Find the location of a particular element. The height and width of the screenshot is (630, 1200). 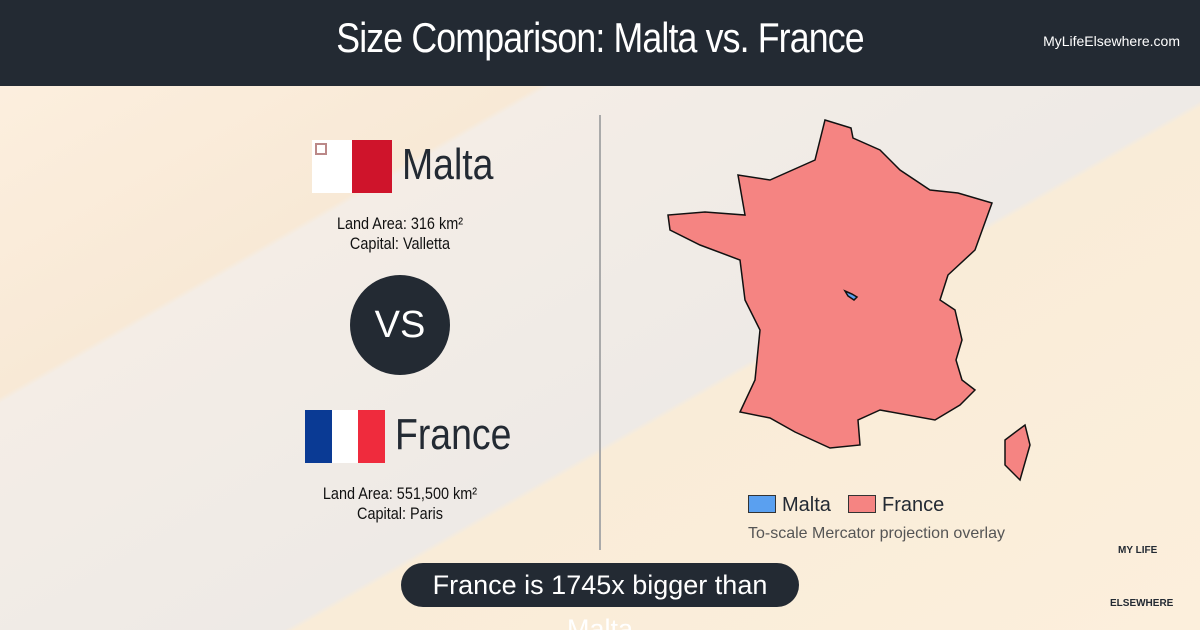

logo-text: ELSEWHERE is located at coordinates (1142, 603).